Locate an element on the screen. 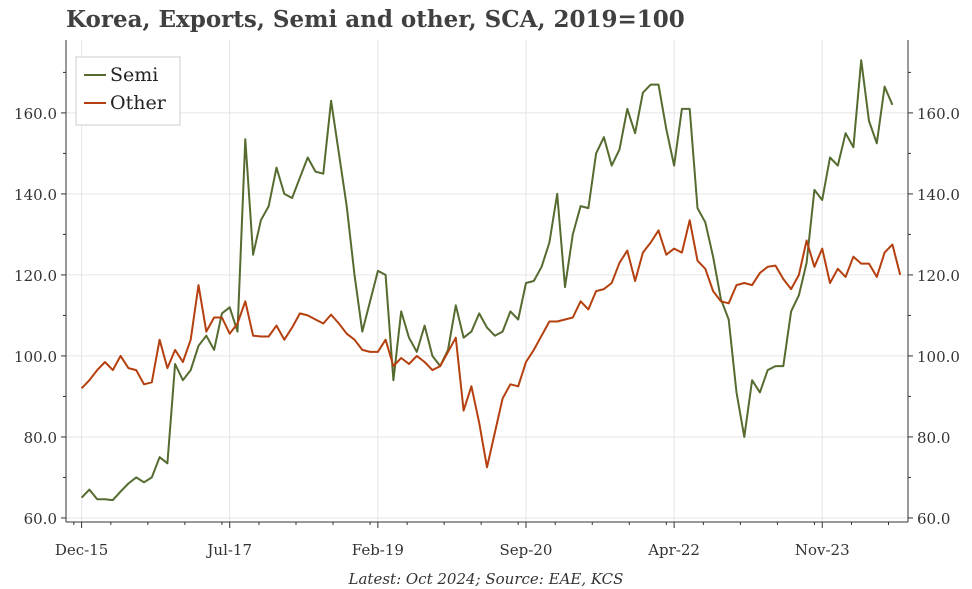 The width and height of the screenshot is (972, 589). x-tick-label: Dec-15 is located at coordinates (81, 550).